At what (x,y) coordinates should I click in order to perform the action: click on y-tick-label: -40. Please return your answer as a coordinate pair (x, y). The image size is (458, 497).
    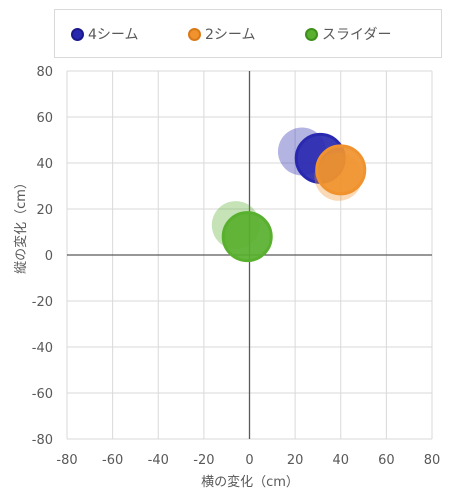
    Looking at the image, I should click on (42, 348).